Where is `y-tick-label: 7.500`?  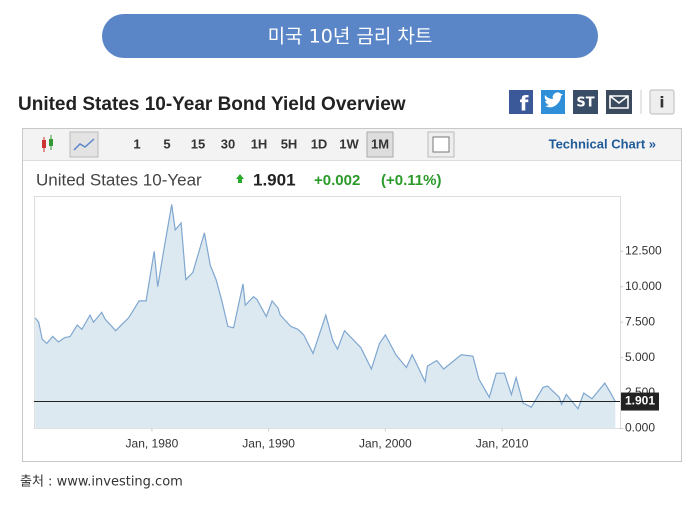 y-tick-label: 7.500 is located at coordinates (640, 321).